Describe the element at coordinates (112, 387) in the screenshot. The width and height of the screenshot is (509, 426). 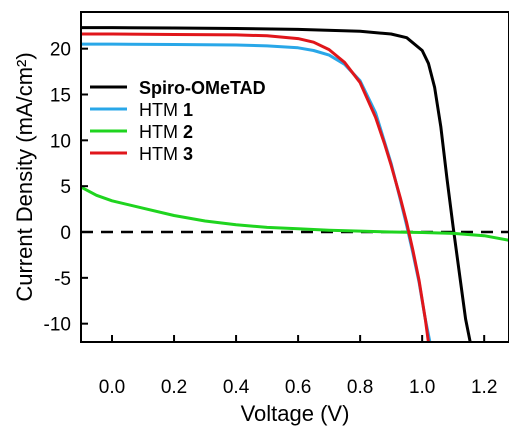
I see `x-tick-label: 0.0` at that location.